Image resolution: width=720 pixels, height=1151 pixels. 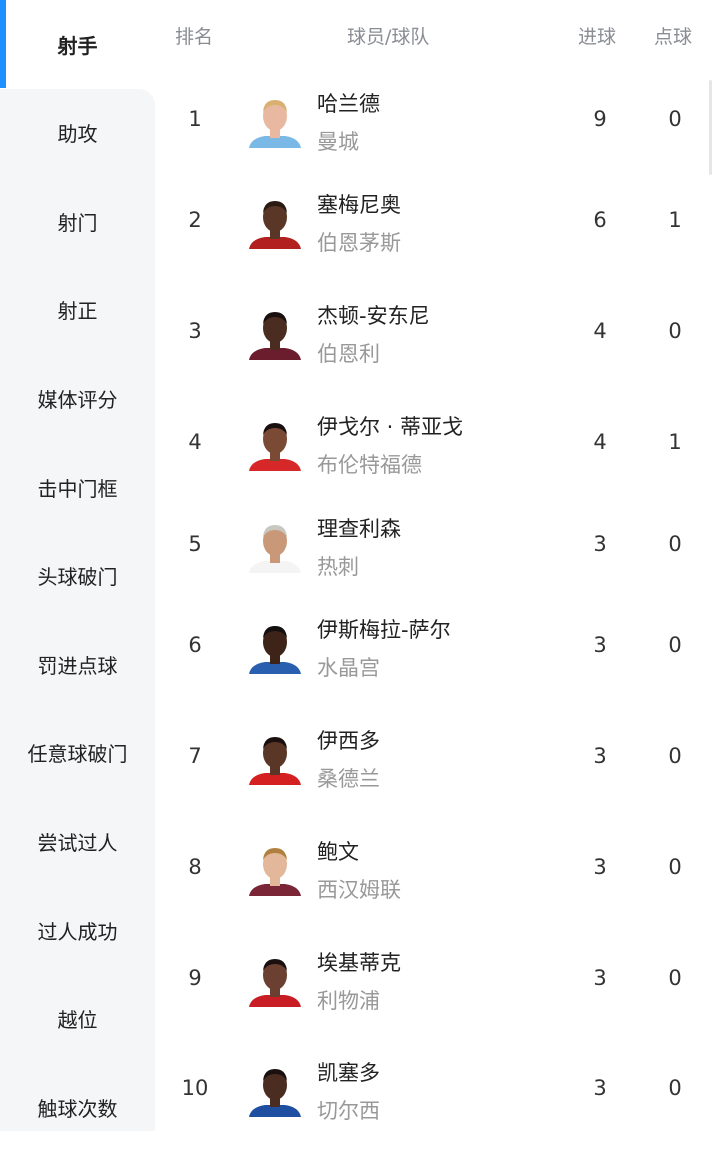 I want to click on table-row: 2 塞梅尼奥 伯恩茅斯 6 1, so click(x=437, y=221).